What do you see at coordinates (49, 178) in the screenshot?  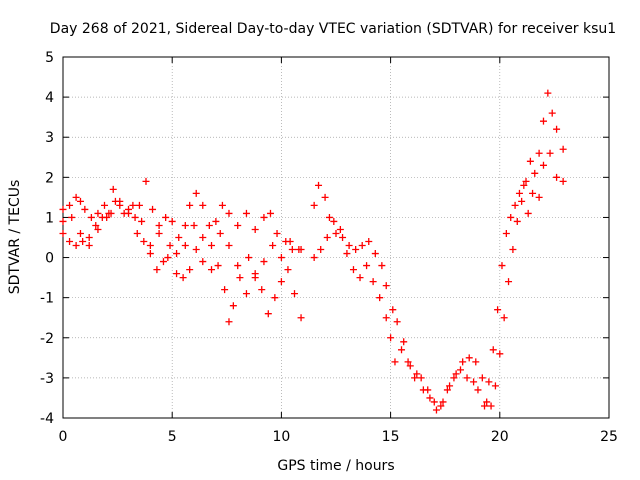 I see `y-tick-label: 2` at bounding box center [49, 178].